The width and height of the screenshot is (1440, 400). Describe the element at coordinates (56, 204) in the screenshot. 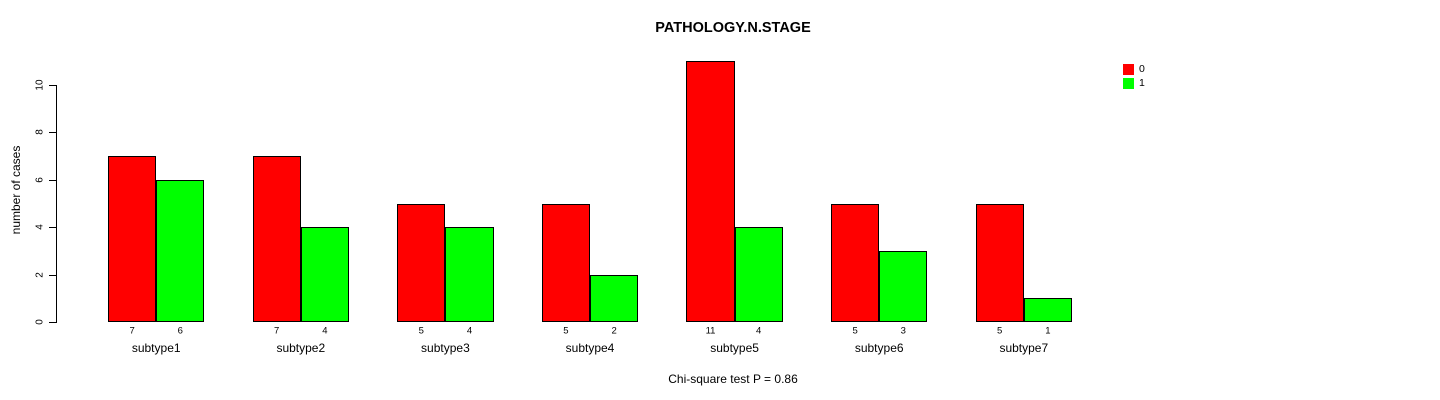

I see `y-axis-line` at that location.